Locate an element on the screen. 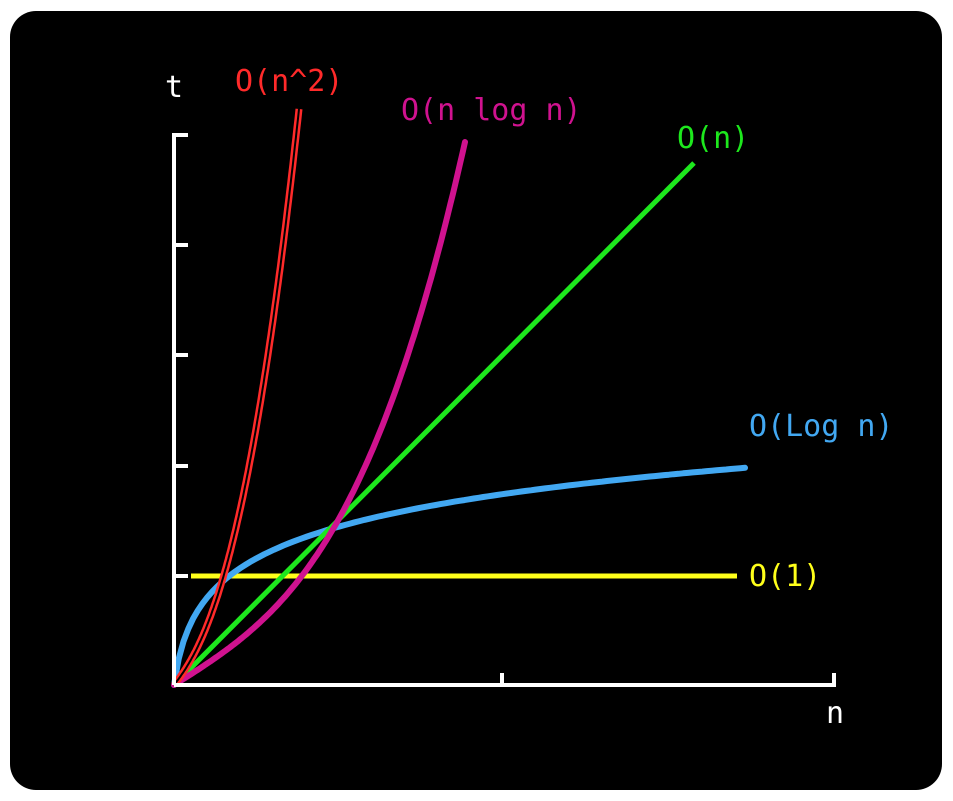  series-label-o-n: O(n) is located at coordinates (713, 138).